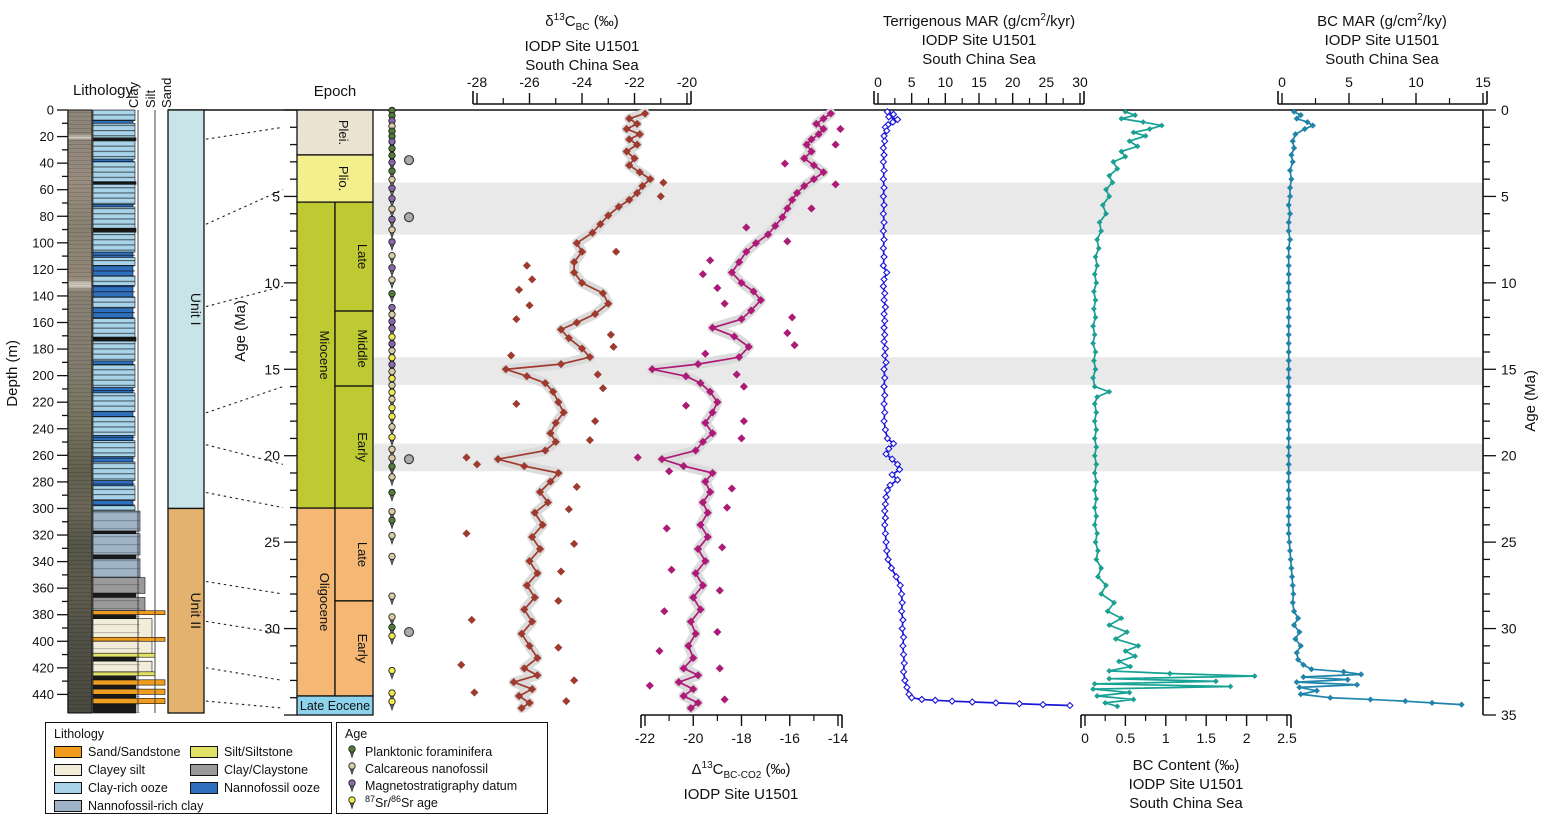  What do you see at coordinates (409, 396) in the screenshot?
I see `tie-point-circles` at bounding box center [409, 396].